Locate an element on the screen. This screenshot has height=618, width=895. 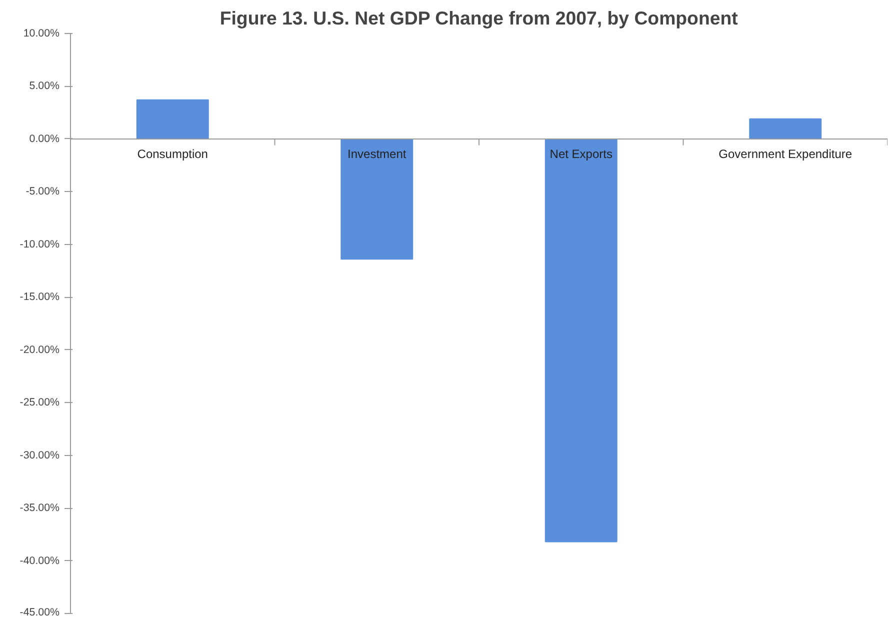
y-tick-label: -45.00% is located at coordinates (40, 612).